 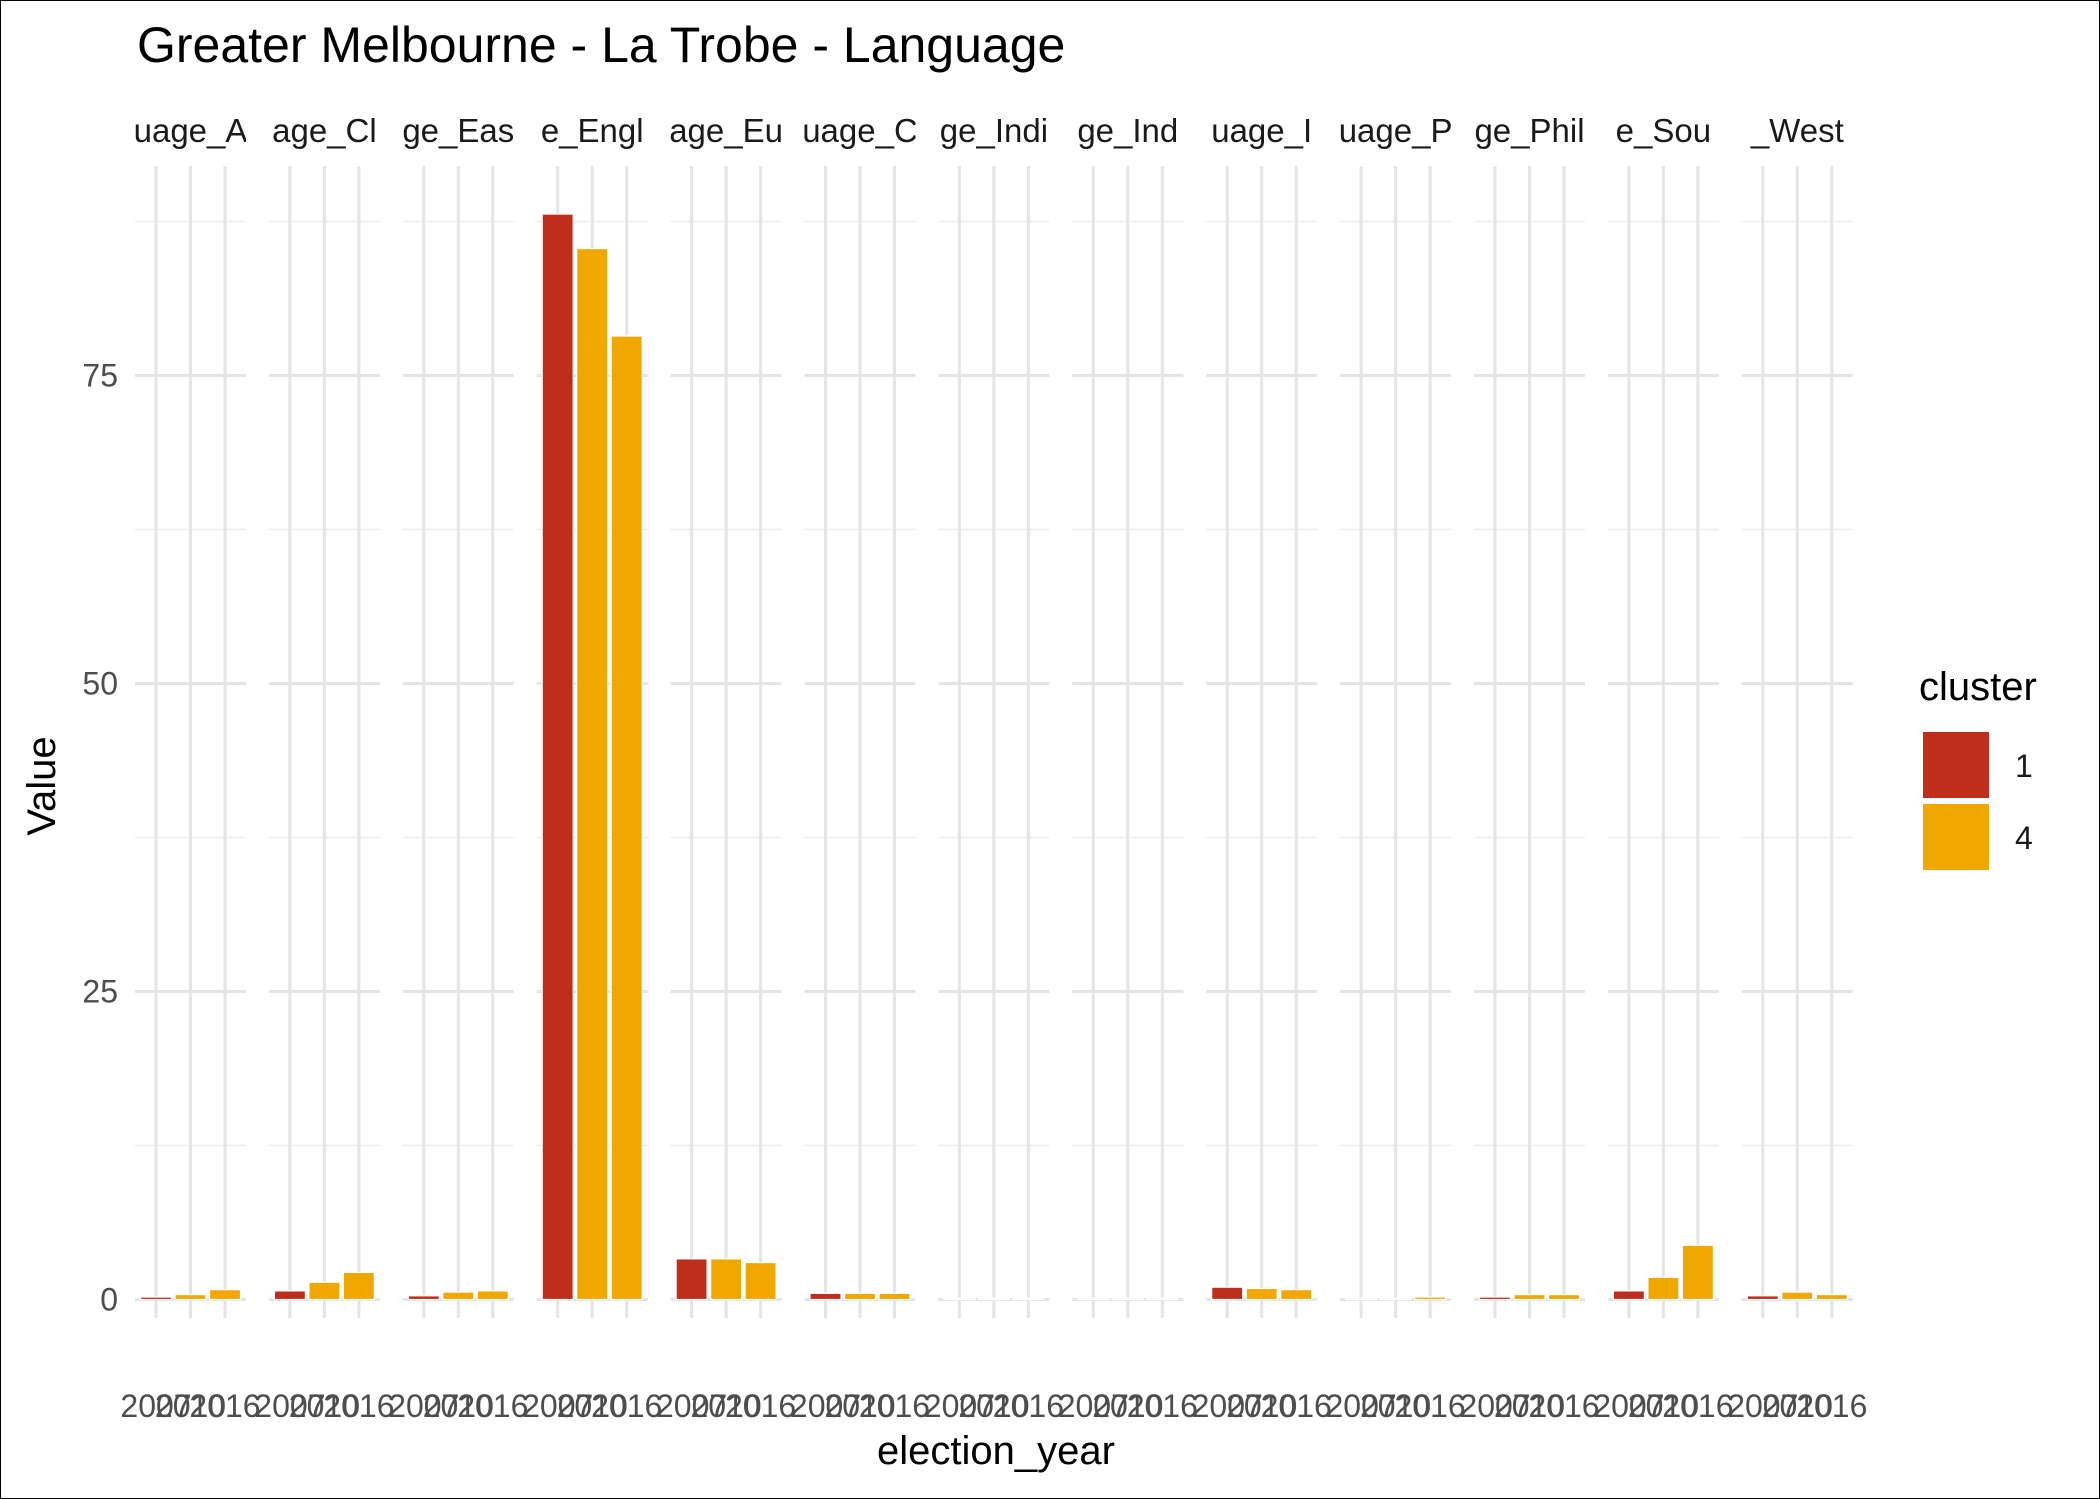 I want to click on facet-strip-label: age_Cl, so click(x=324, y=130).